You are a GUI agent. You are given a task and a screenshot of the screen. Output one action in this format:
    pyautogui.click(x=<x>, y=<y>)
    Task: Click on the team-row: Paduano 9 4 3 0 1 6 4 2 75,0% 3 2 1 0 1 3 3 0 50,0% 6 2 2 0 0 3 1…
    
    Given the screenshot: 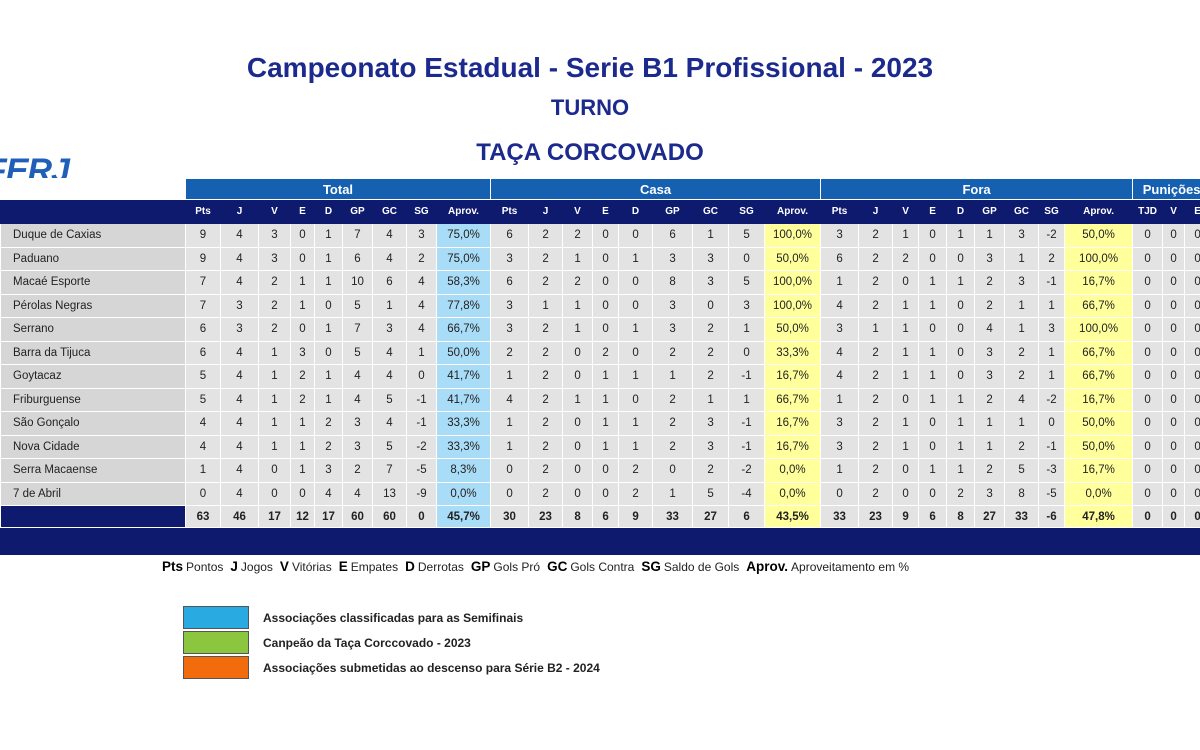 What is the action you would take?
    pyautogui.click(x=600, y=258)
    